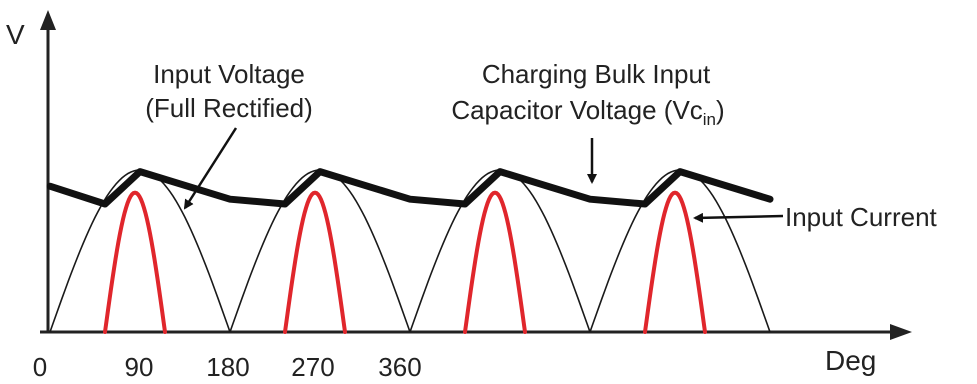 The width and height of the screenshot is (977, 384). What do you see at coordinates (210, 168) in the screenshot?
I see `input-voltage-pointer` at bounding box center [210, 168].